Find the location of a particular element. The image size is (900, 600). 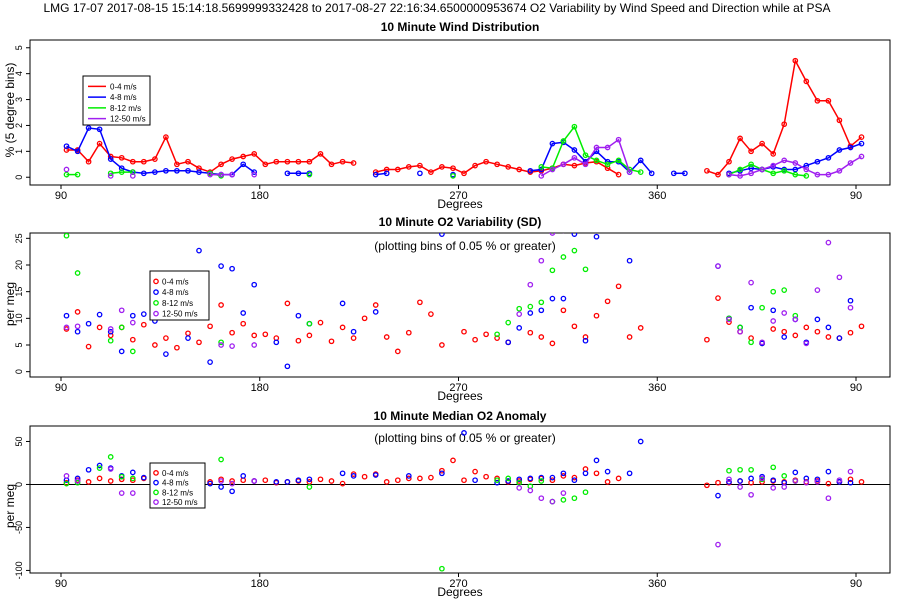

panel-title: 10 Minute Median O2 Anomaly is located at coordinates (460, 416).